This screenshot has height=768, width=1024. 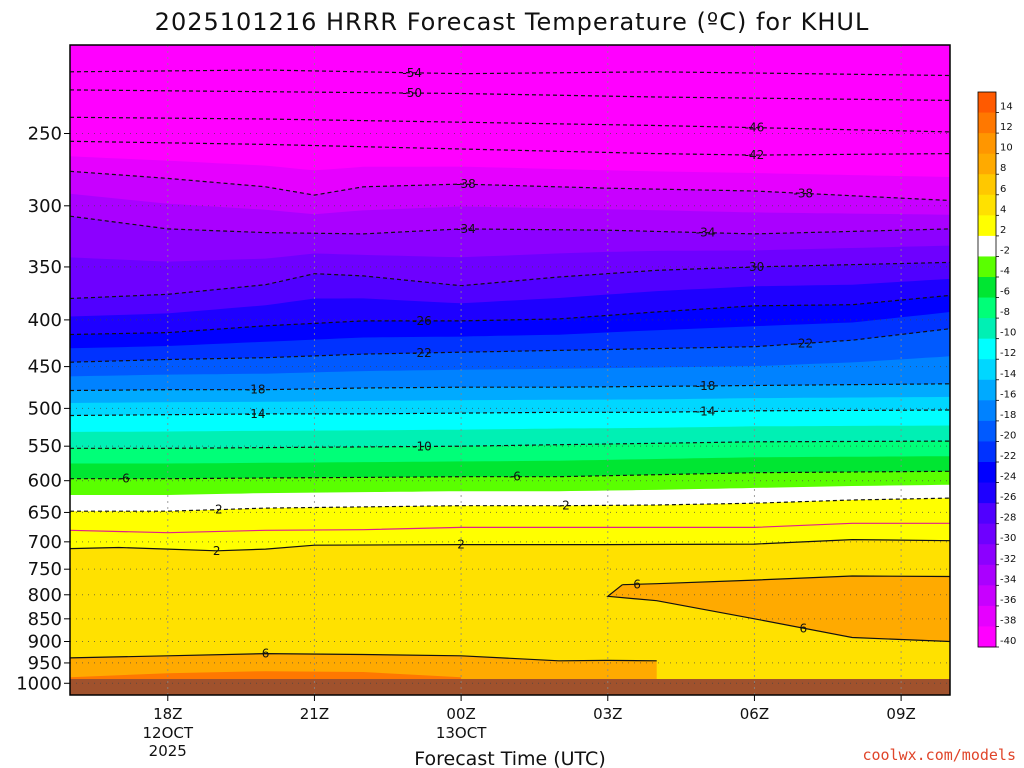 I want to click on isotherm-label: -54, so click(x=412, y=73).